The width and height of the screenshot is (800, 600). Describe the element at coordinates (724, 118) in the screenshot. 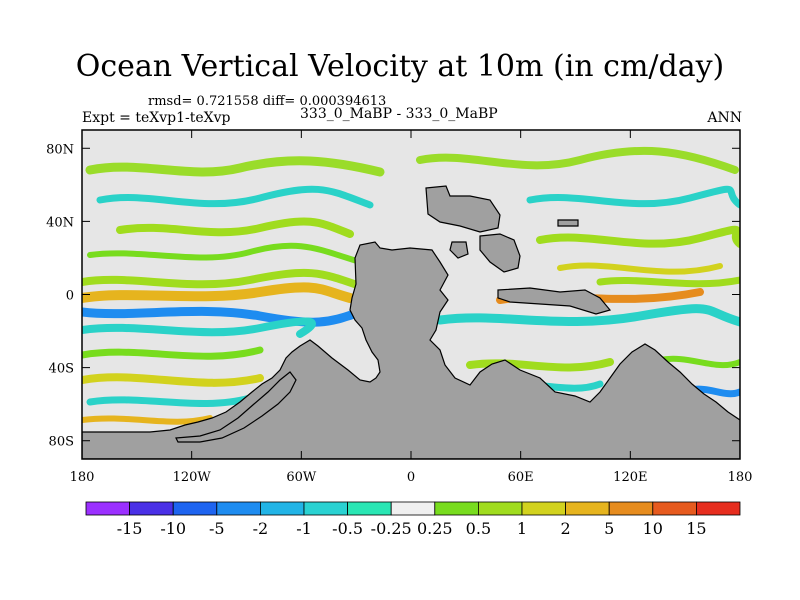

I see `season-label: ANN` at that location.